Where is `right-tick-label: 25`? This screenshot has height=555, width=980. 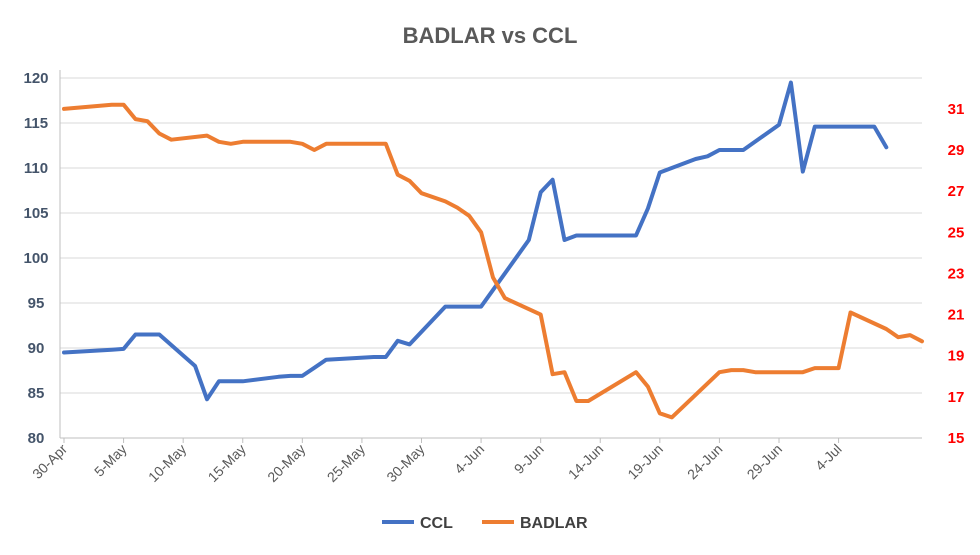 right-tick-label: 25 is located at coordinates (956, 232).